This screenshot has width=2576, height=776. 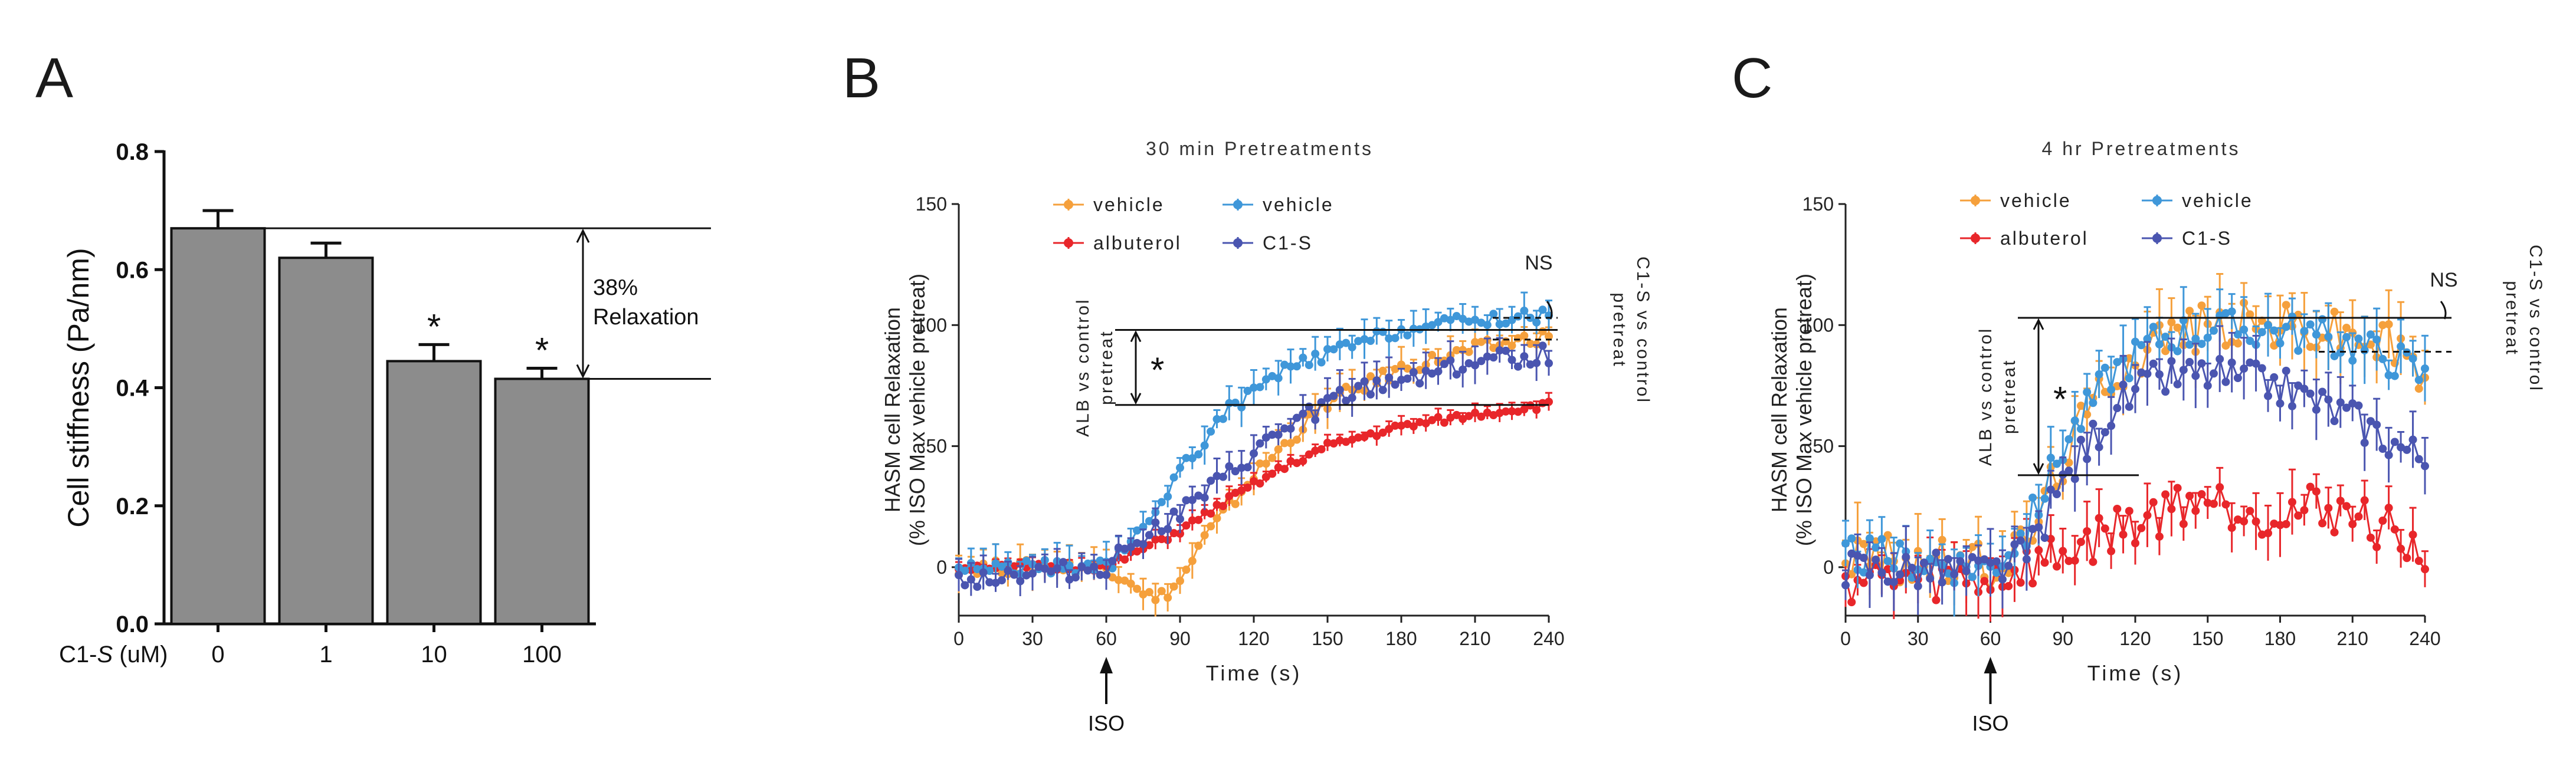 What do you see at coordinates (2038, 469) in the screenshot?
I see `arrow-head` at bounding box center [2038, 469].